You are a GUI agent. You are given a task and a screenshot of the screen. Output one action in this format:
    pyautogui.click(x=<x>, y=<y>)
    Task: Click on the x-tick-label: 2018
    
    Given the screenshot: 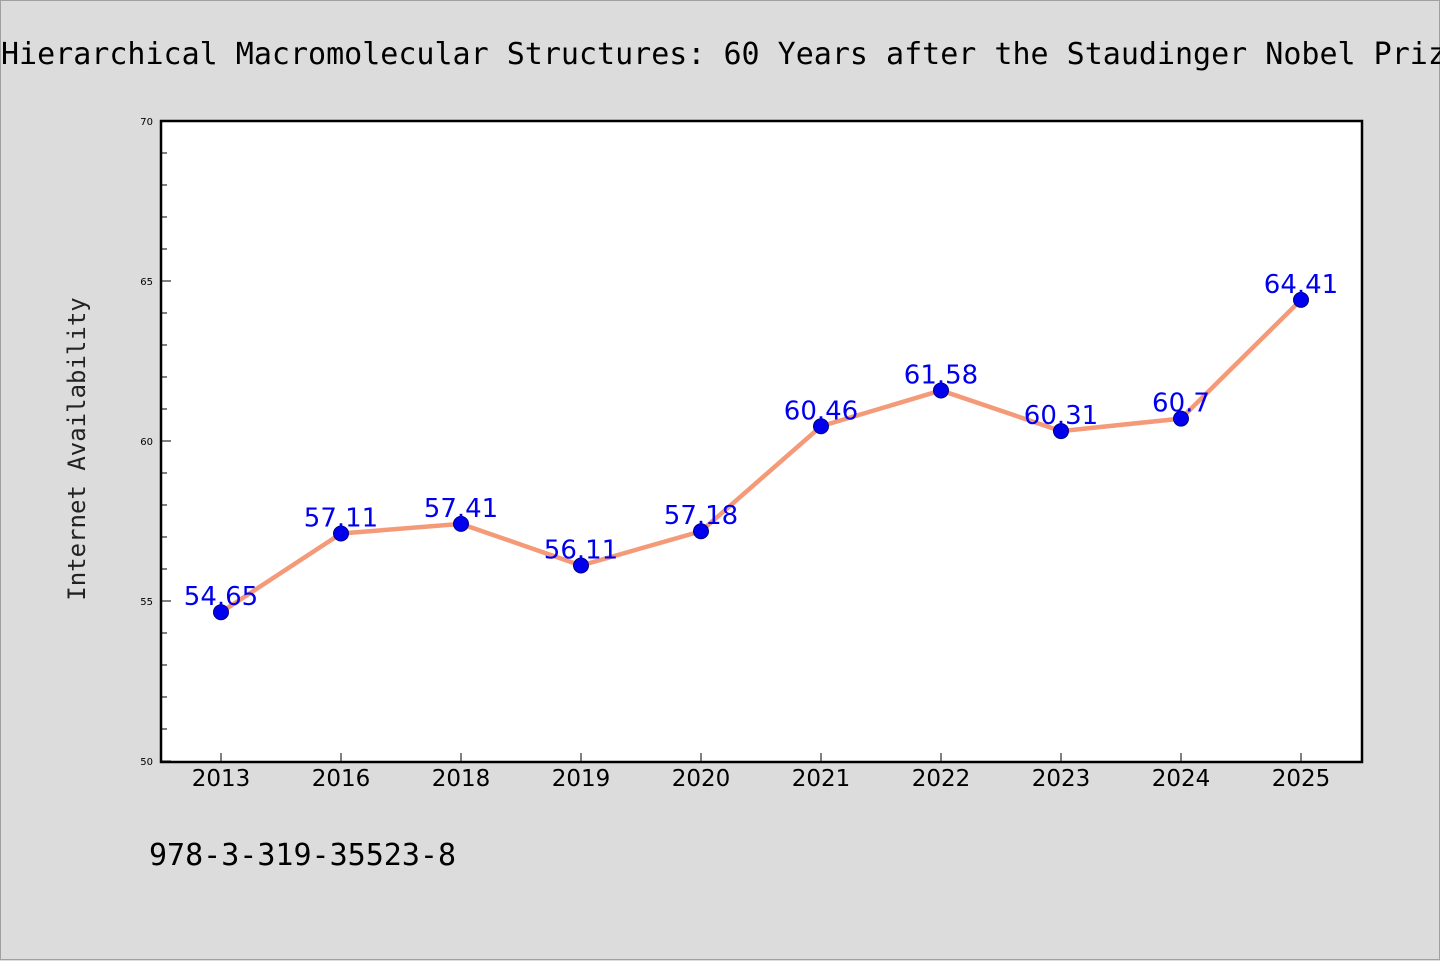 What is the action you would take?
    pyautogui.click(x=461, y=779)
    